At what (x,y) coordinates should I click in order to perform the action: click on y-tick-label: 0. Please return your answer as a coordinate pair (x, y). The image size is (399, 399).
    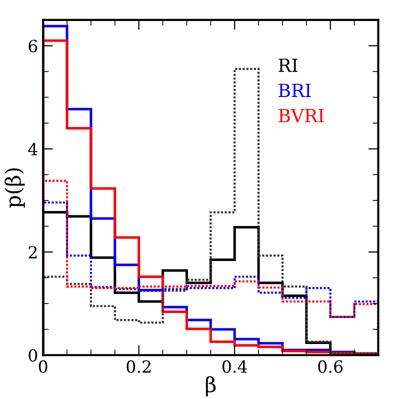
    Looking at the image, I should click on (33, 355).